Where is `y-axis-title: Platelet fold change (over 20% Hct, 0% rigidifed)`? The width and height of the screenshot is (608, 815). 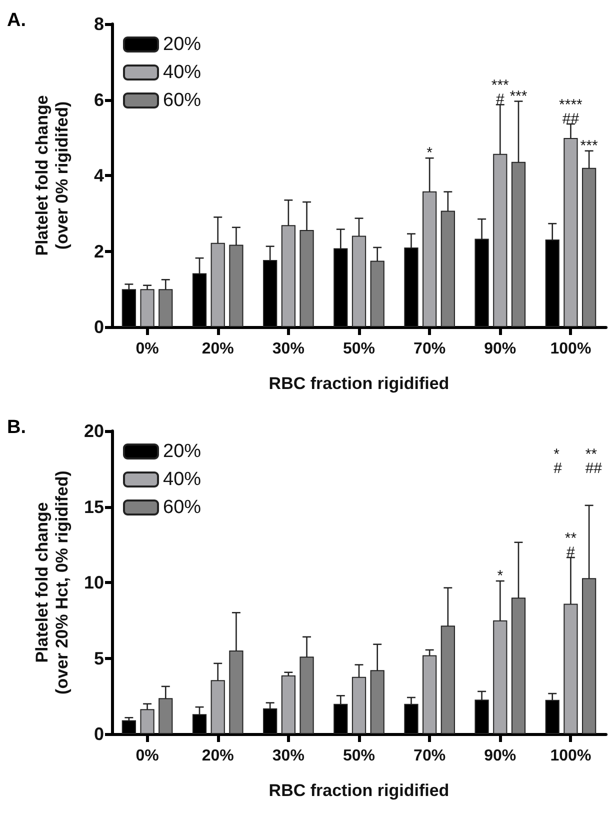 y-axis-title: Platelet fold change (over 20% Hct, 0% rigidifed) is located at coordinates (52, 582).